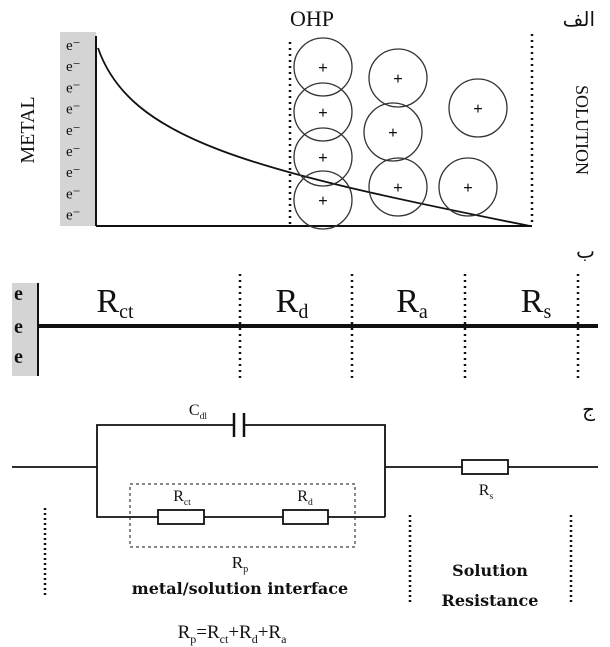  I want to click on resistance-label: Rs, so click(536, 303).